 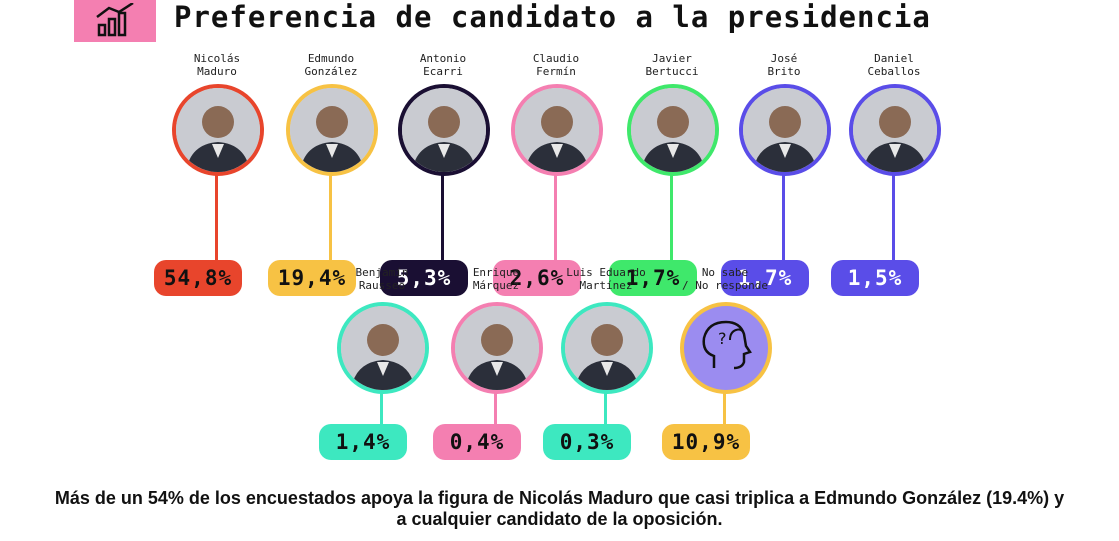 I want to click on candidate-name: Benjamín Rausseo, so click(x=382, y=279).